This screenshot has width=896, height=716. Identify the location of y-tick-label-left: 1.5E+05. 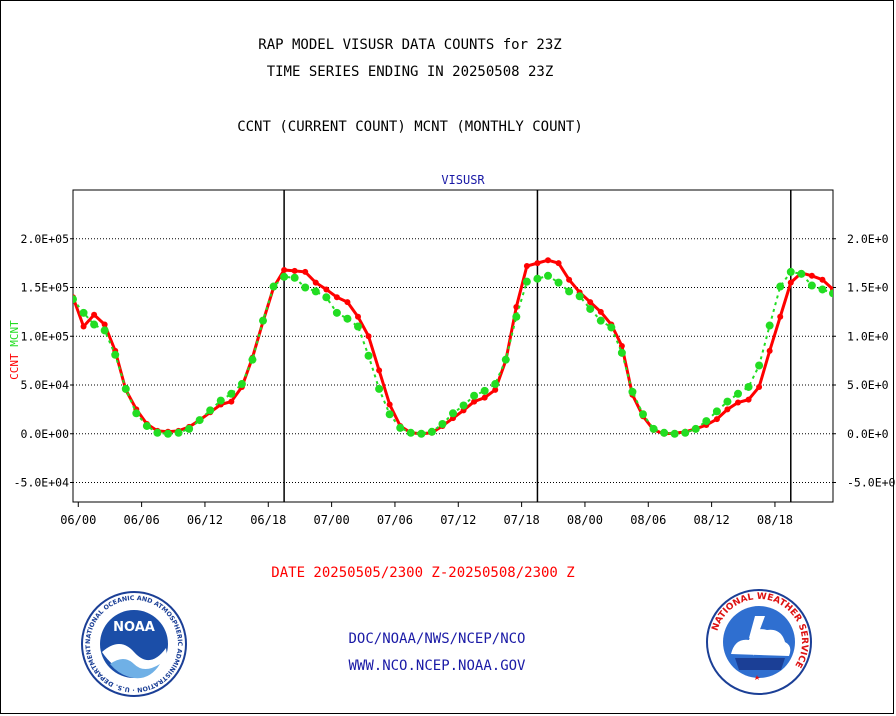
(45, 288).